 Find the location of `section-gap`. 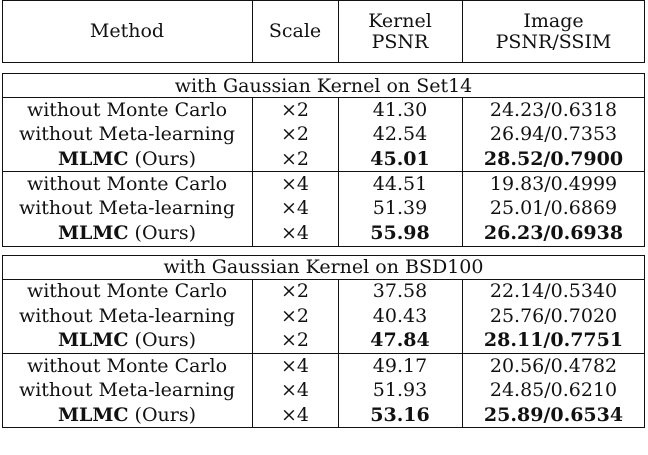

section-gap is located at coordinates (323, 68).